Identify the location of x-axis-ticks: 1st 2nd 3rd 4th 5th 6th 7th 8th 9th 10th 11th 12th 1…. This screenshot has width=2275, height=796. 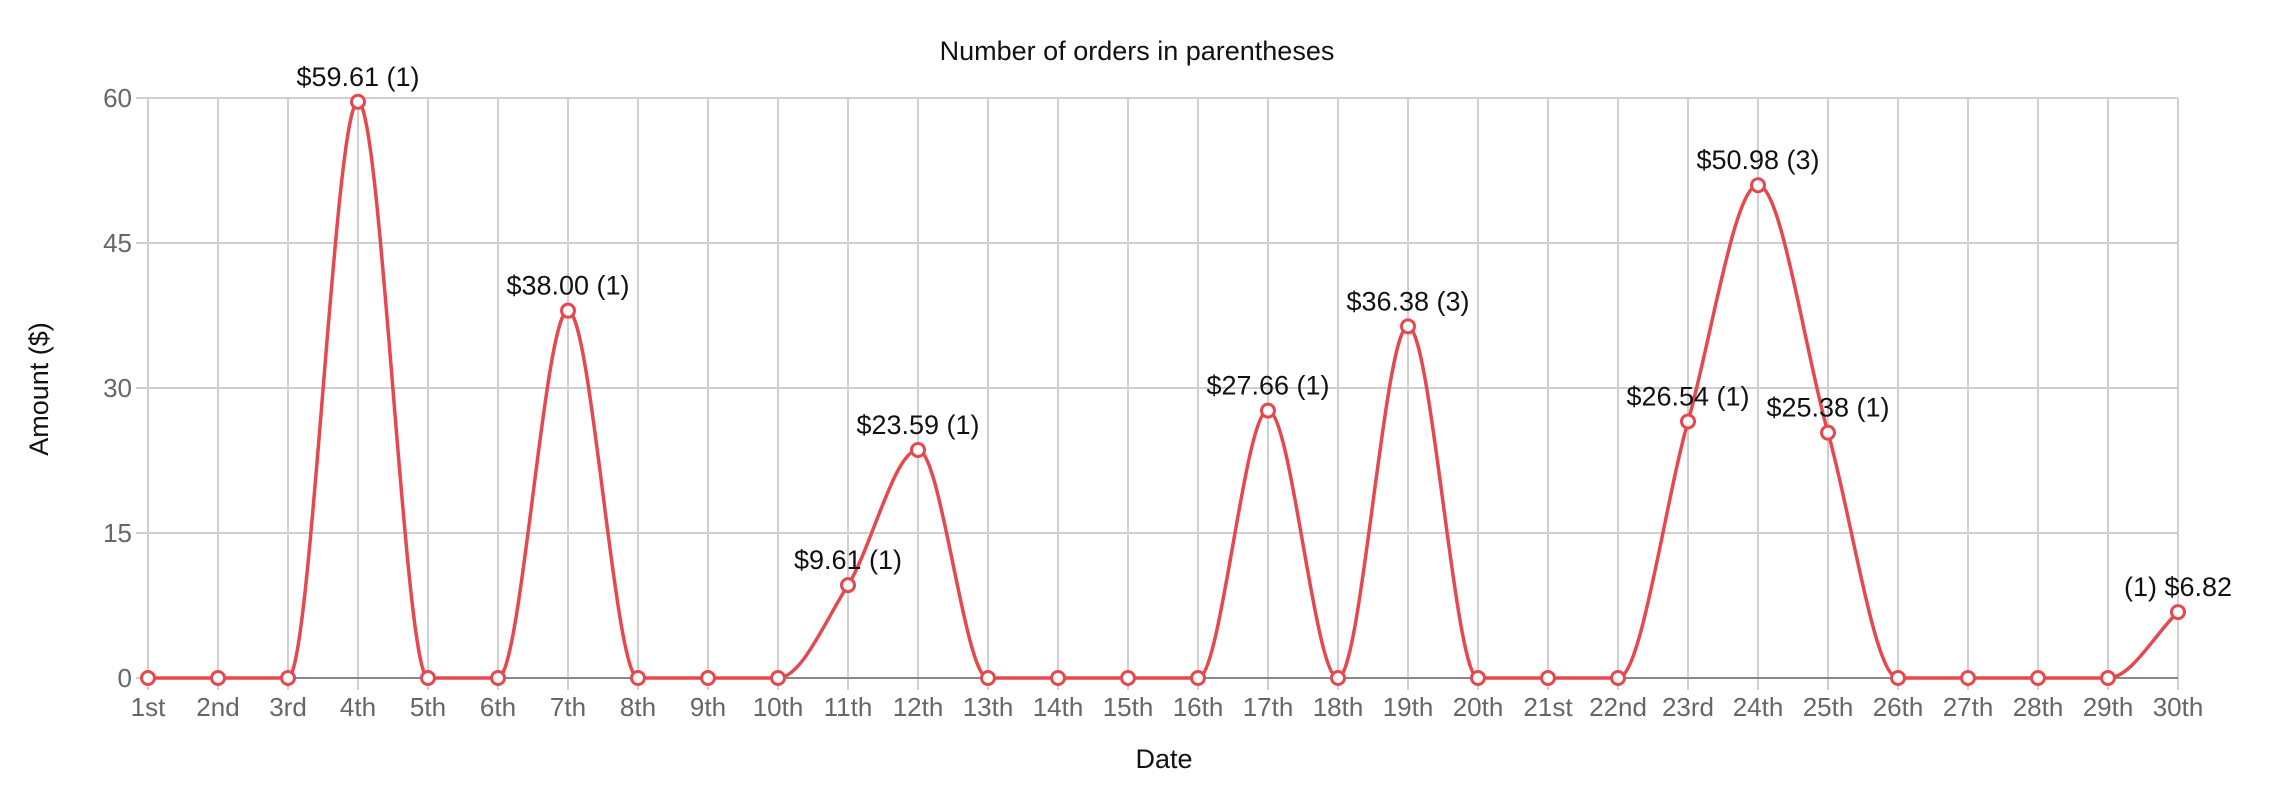
(1167, 707).